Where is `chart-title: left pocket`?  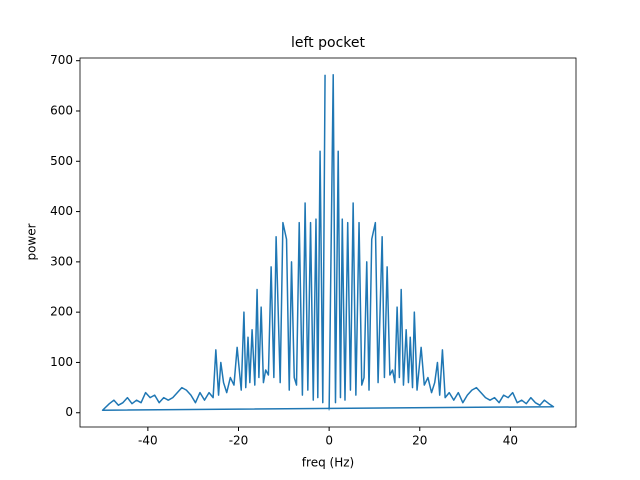 chart-title: left pocket is located at coordinates (328, 43).